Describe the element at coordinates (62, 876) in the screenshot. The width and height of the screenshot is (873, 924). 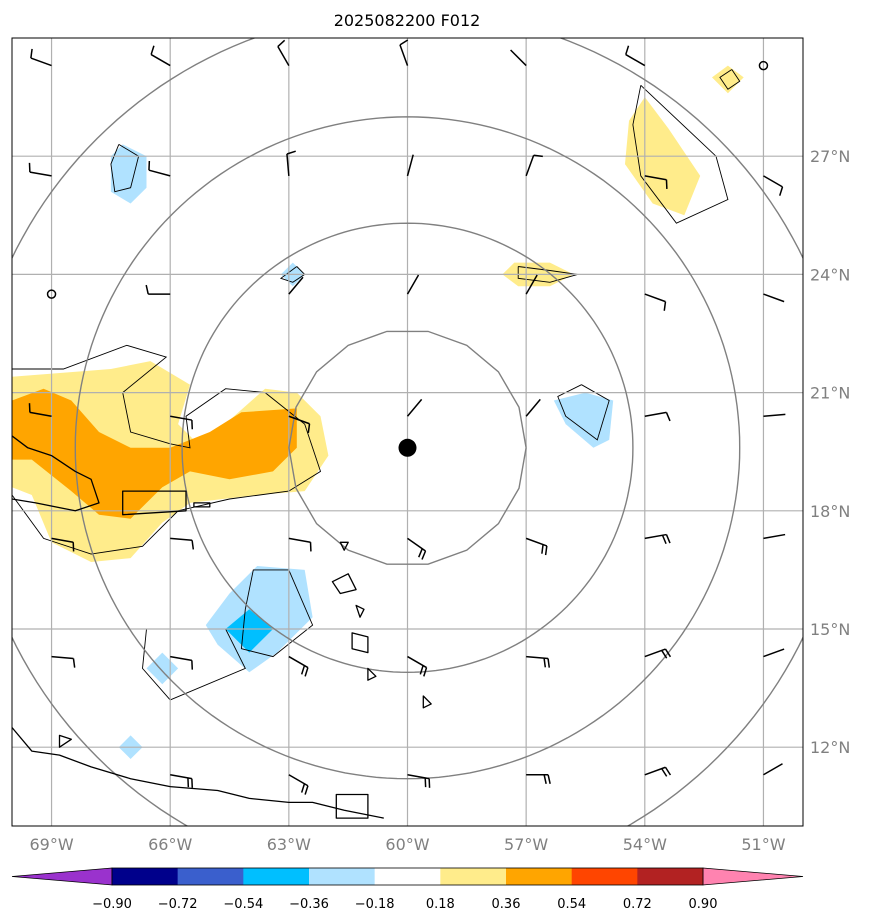
I see `colorbar-extend-low` at that location.